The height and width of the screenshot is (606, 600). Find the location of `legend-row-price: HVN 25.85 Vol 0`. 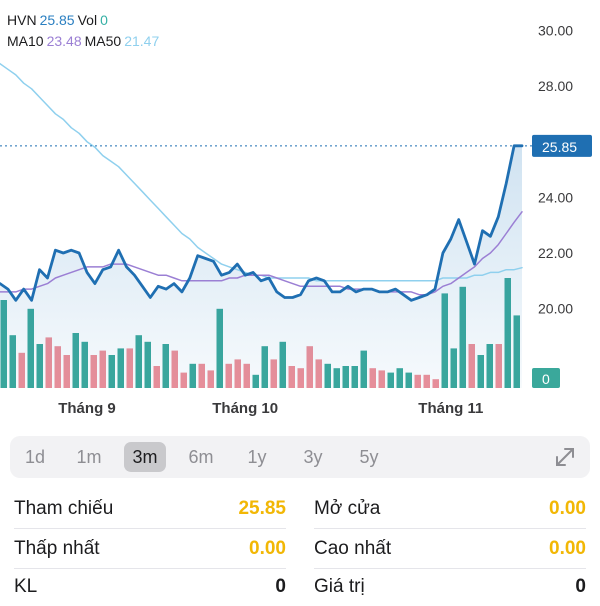

legend-row-price: HVN 25.85 Vol 0 is located at coordinates (59, 20).